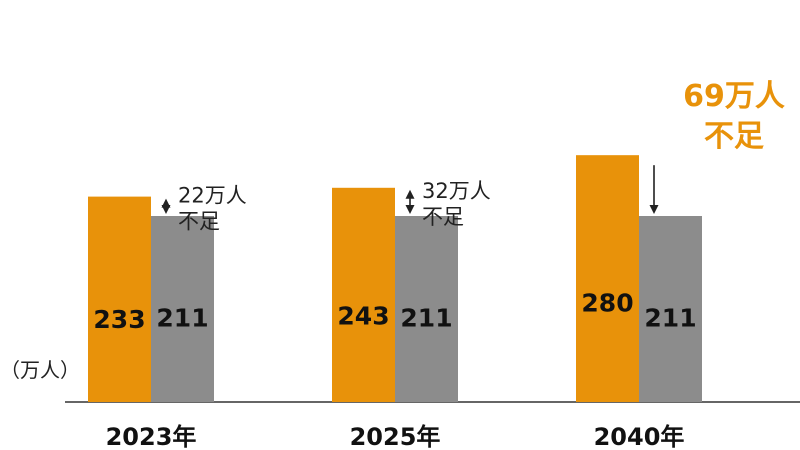  What do you see at coordinates (395, 436) in the screenshot?
I see `x-tick-label: 2025年` at bounding box center [395, 436].